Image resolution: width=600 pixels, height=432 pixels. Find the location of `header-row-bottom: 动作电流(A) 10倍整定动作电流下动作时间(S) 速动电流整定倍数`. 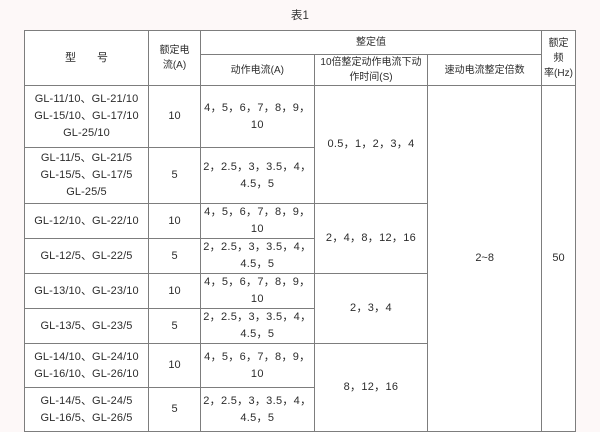

header-row-bottom: 动作电流(A) 10倍整定动作电流下动作时间(S) 速动电流整定倍数 is located at coordinates (300, 70).